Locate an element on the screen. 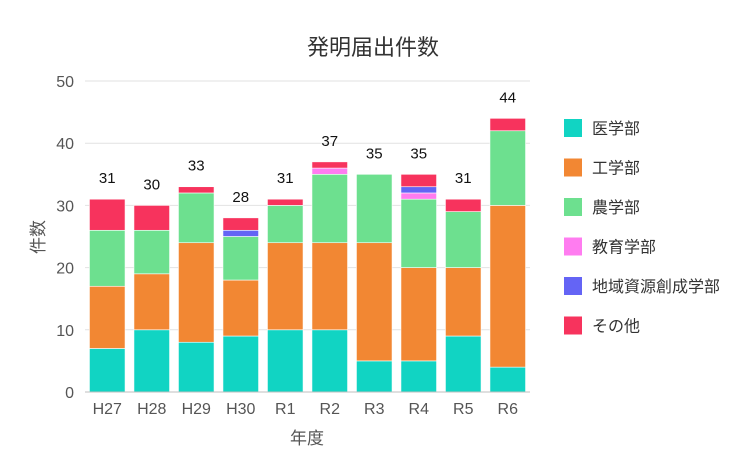 This screenshot has height=450, width=750. chart-title: 発明届出件数 is located at coordinates (373, 48).